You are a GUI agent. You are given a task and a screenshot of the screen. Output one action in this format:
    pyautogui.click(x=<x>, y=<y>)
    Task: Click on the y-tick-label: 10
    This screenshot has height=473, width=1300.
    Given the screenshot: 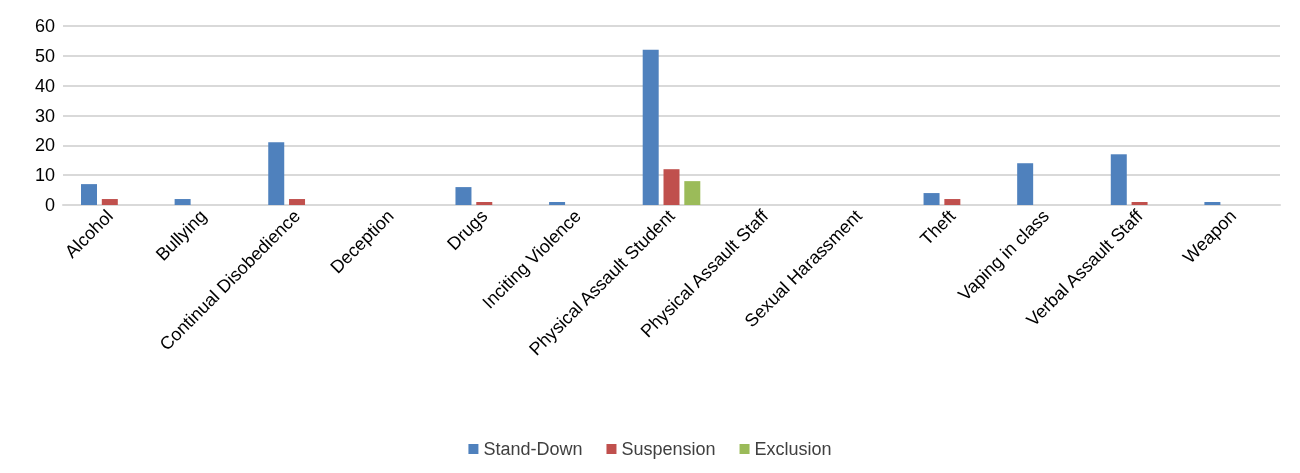 What is the action you would take?
    pyautogui.click(x=44, y=175)
    